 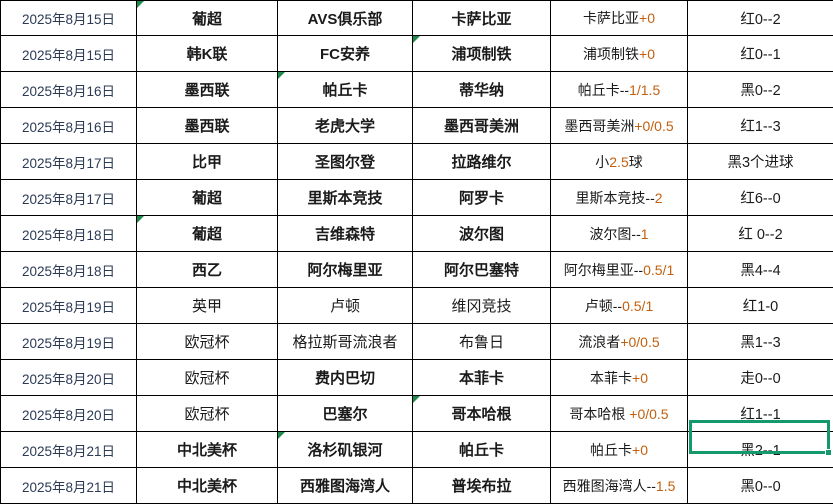 What do you see at coordinates (482, 198) in the screenshot?
I see `cell-away-team: 阿罗卡` at bounding box center [482, 198].